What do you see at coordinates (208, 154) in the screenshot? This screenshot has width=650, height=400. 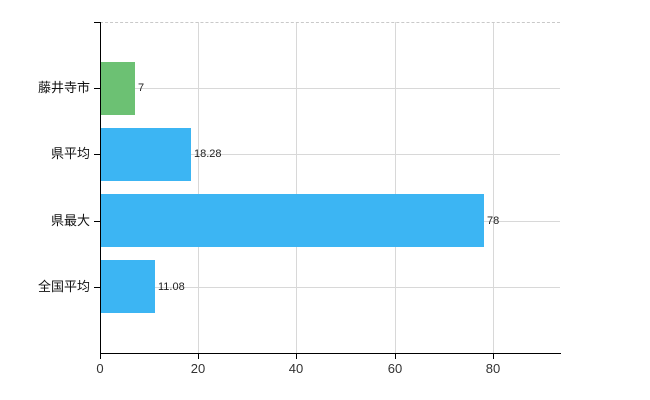 I see `bar-value-label: 18.28` at bounding box center [208, 154].